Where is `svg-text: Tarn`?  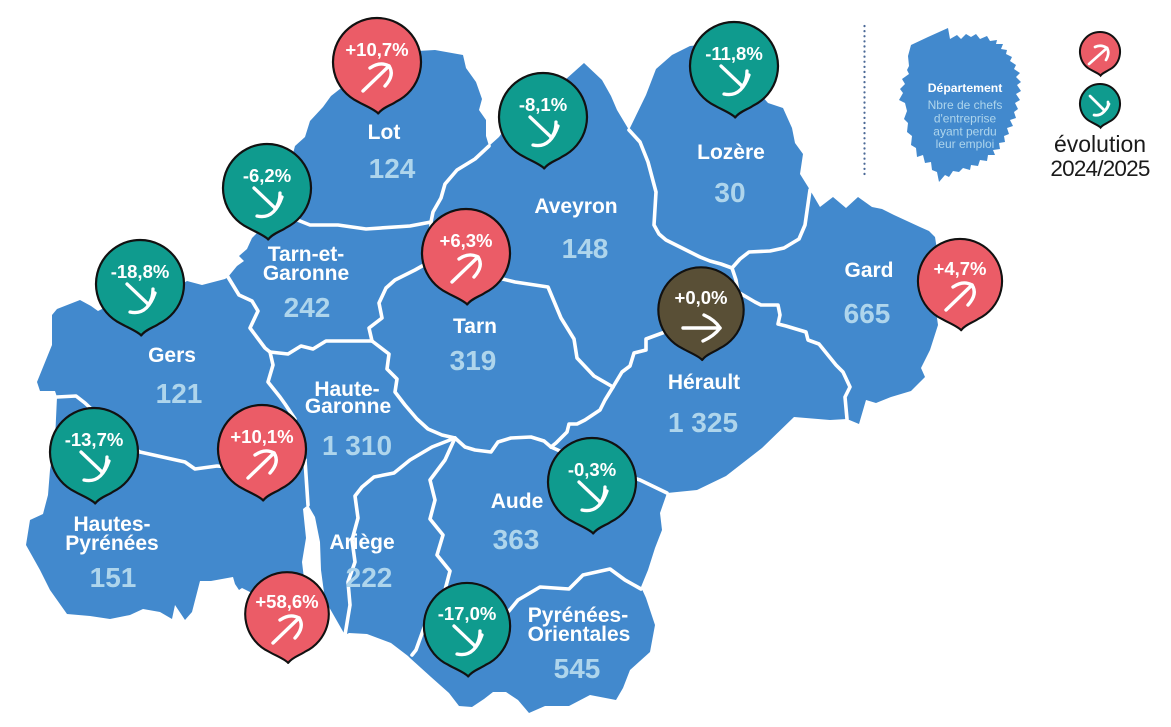 svg-text: Tarn is located at coordinates (475, 326).